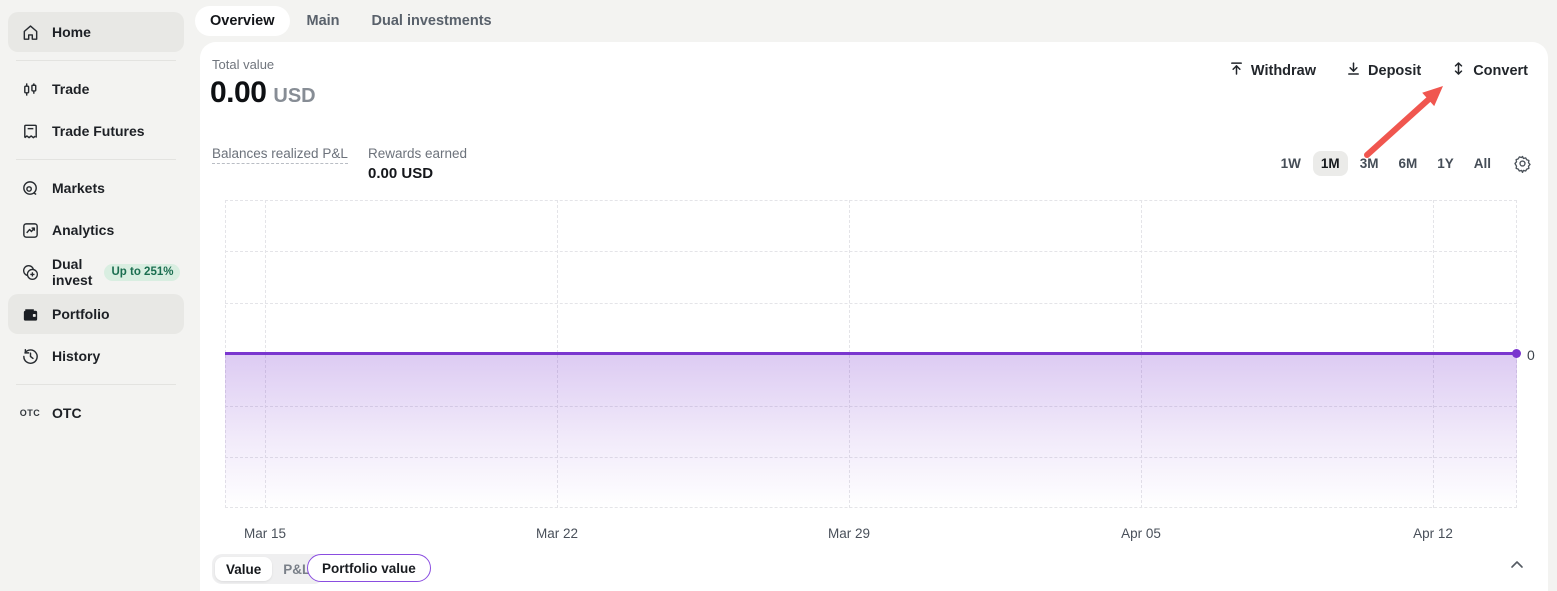 The width and height of the screenshot is (1557, 591). What do you see at coordinates (265, 533) in the screenshot?
I see `x-tick-label: Mar 15` at bounding box center [265, 533].